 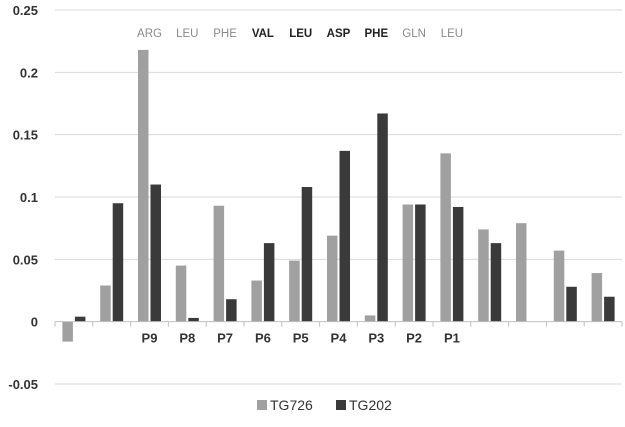 What do you see at coordinates (263, 34) in the screenshot?
I see `residue-label: VAL` at bounding box center [263, 34].